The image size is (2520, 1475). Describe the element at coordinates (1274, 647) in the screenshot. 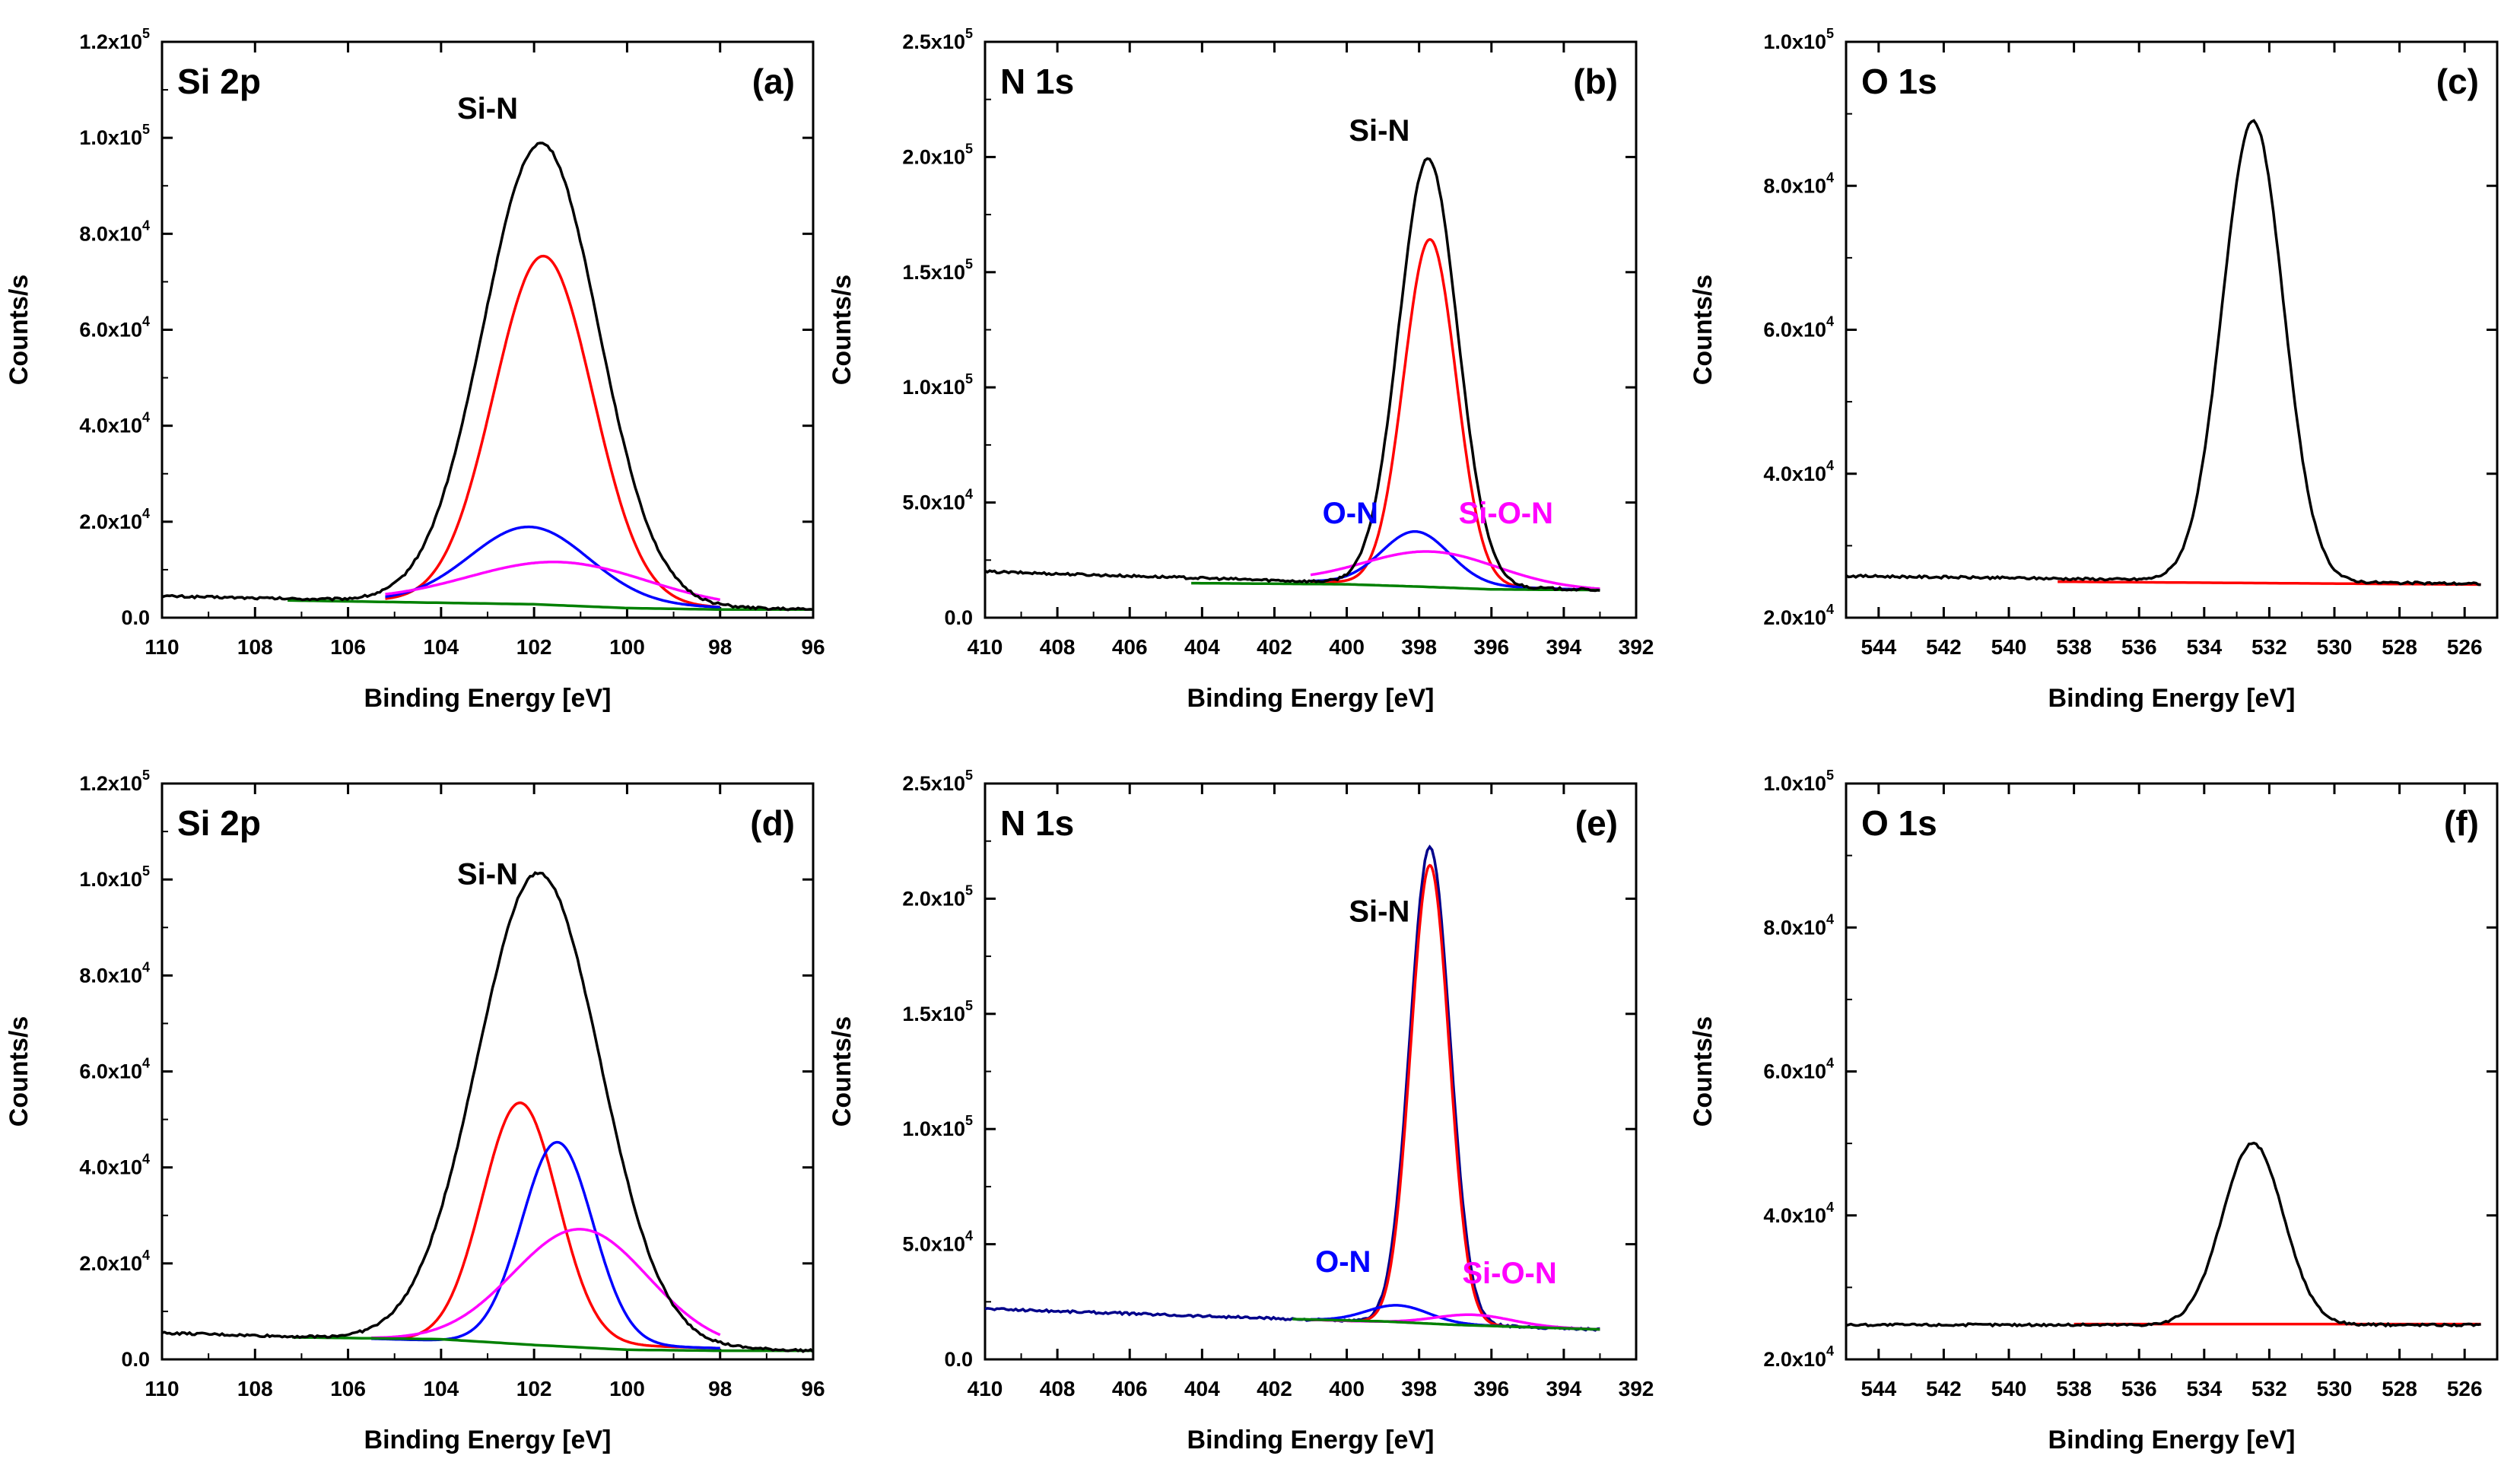

I see `x-tick-label: 402` at that location.